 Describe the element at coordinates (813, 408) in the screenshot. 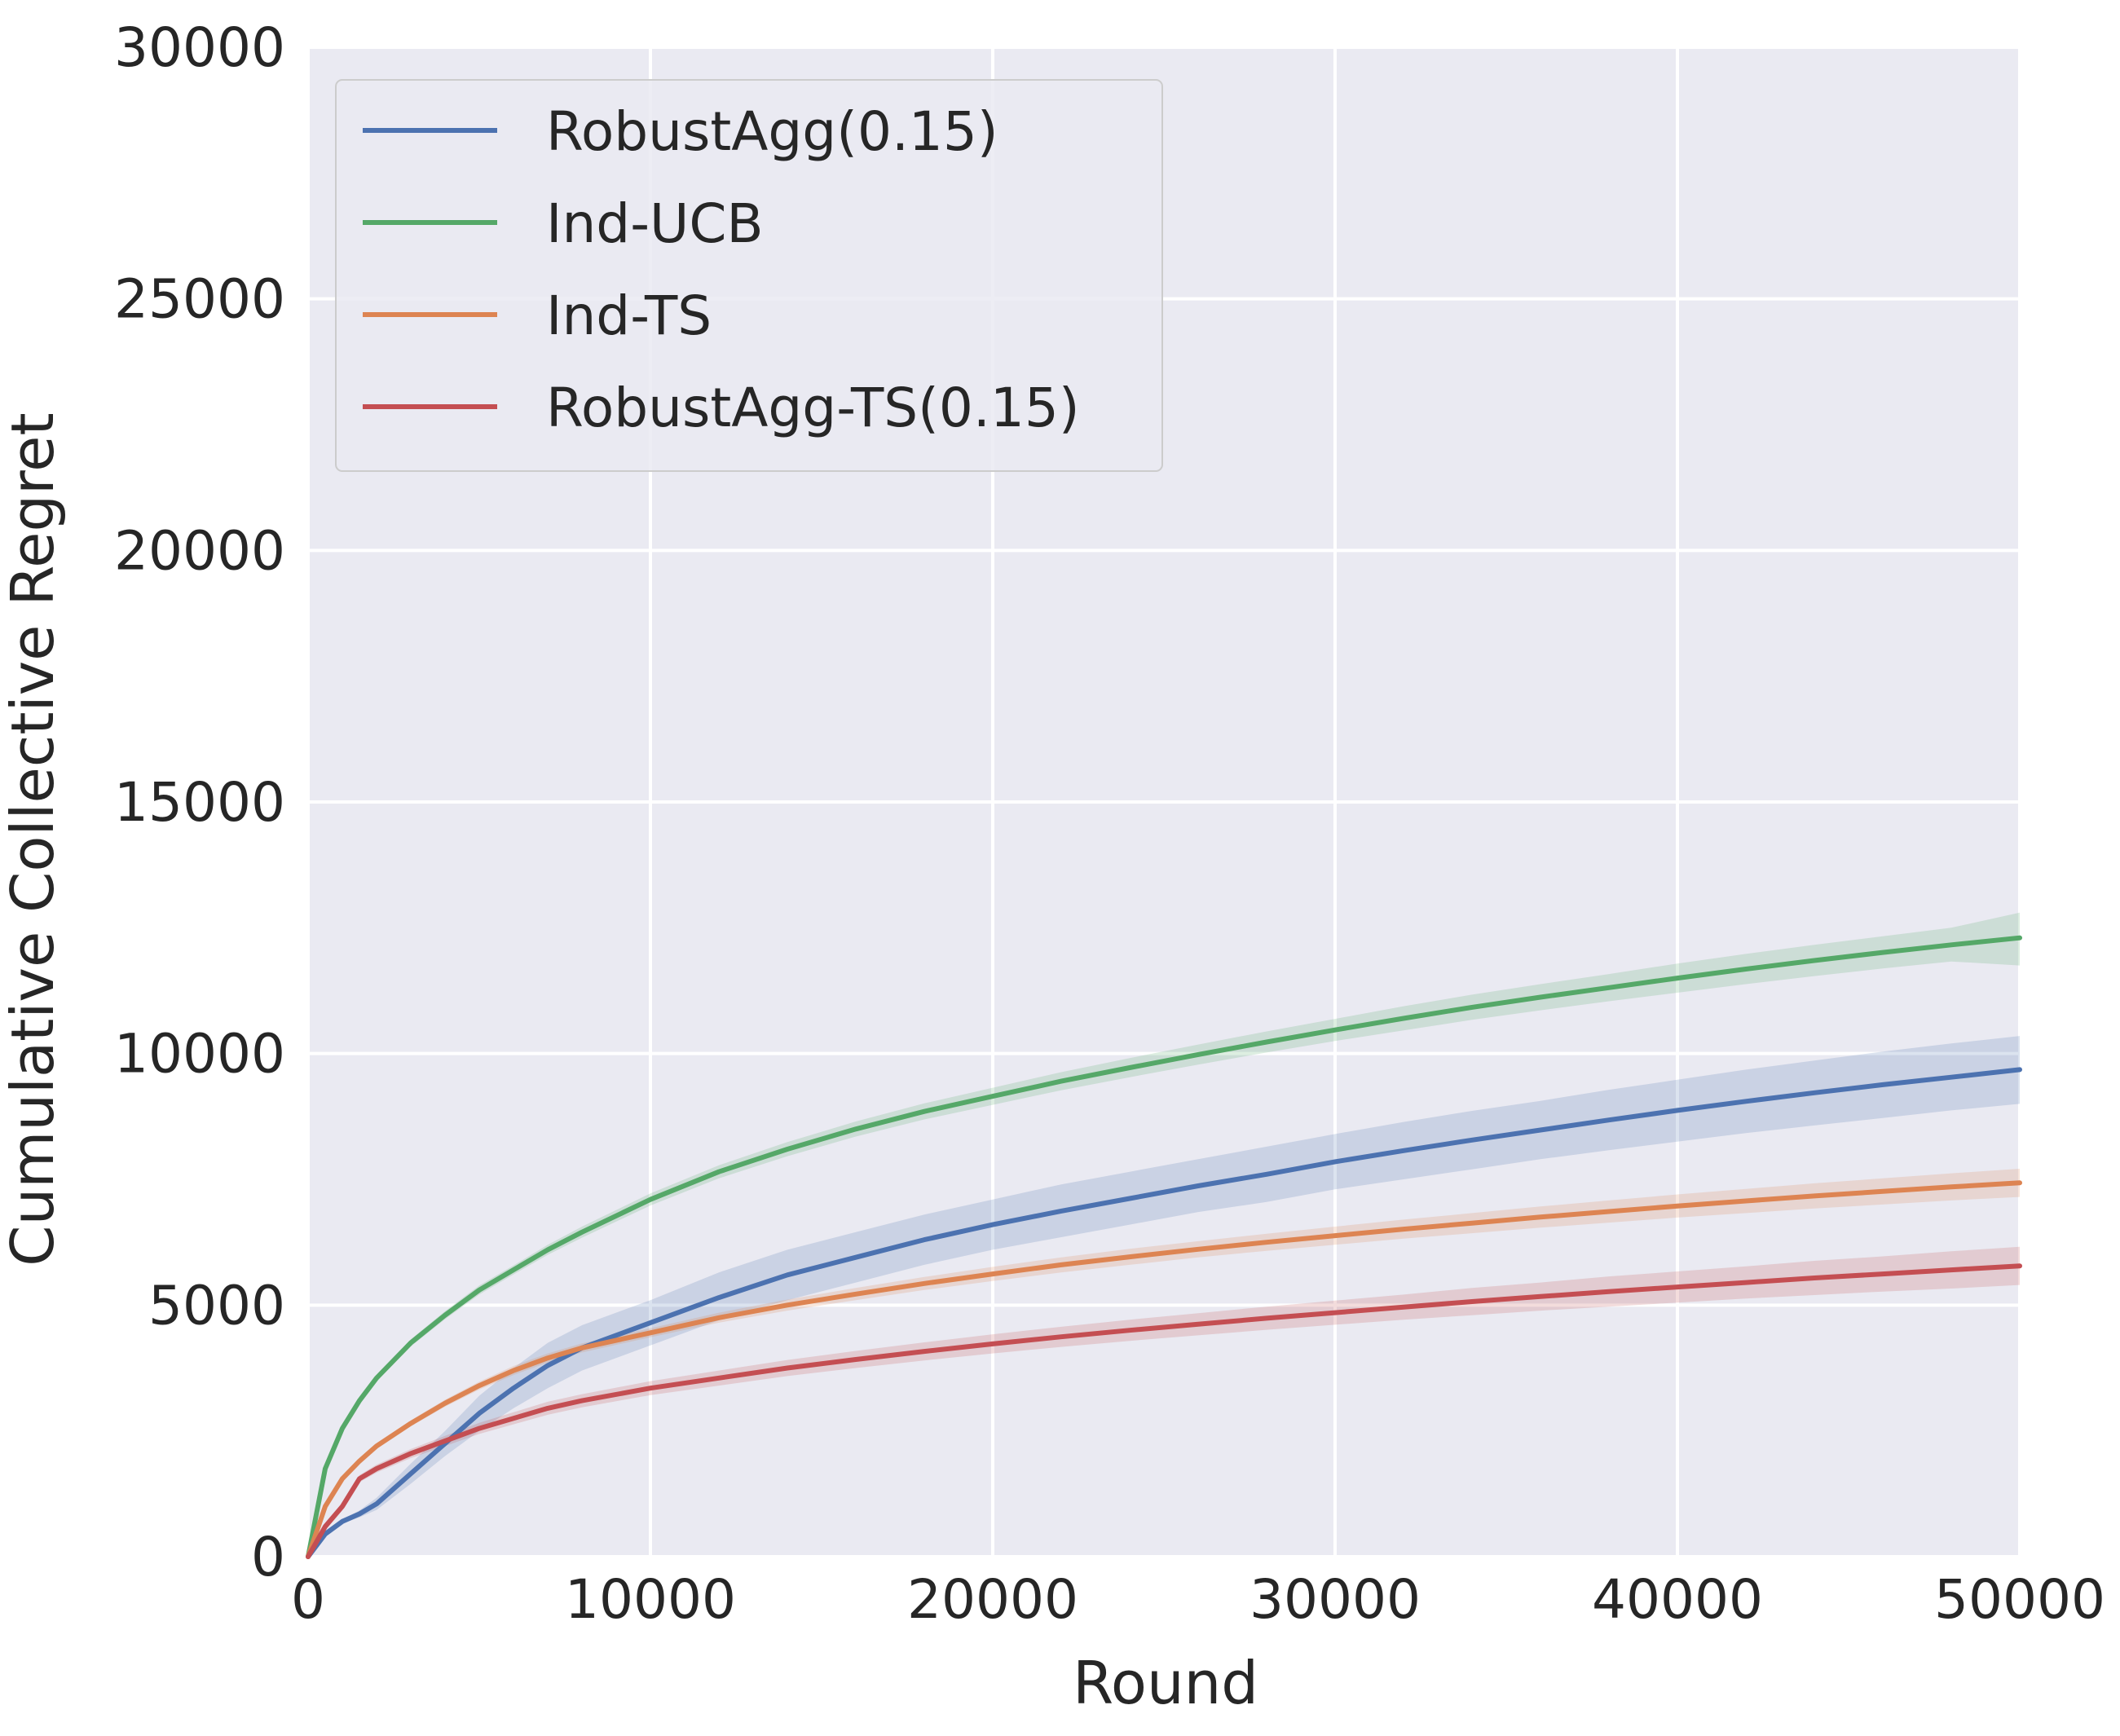

I see `legend-label: RobustAgg-TS(0.15)` at that location.